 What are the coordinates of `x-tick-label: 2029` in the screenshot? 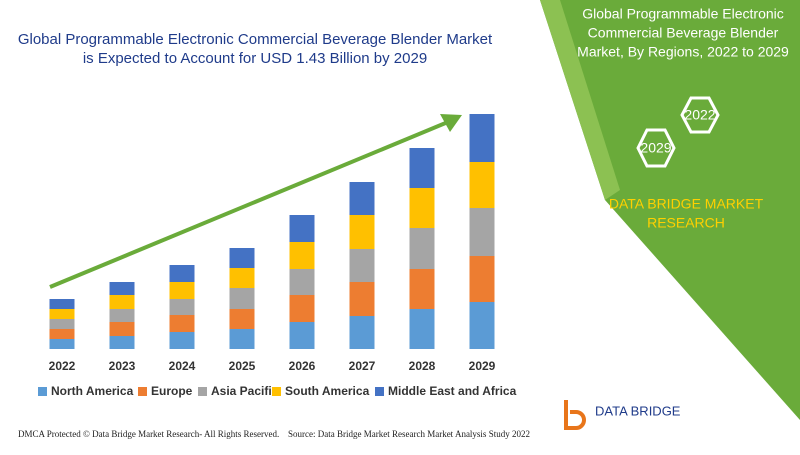 It's located at (482, 366).